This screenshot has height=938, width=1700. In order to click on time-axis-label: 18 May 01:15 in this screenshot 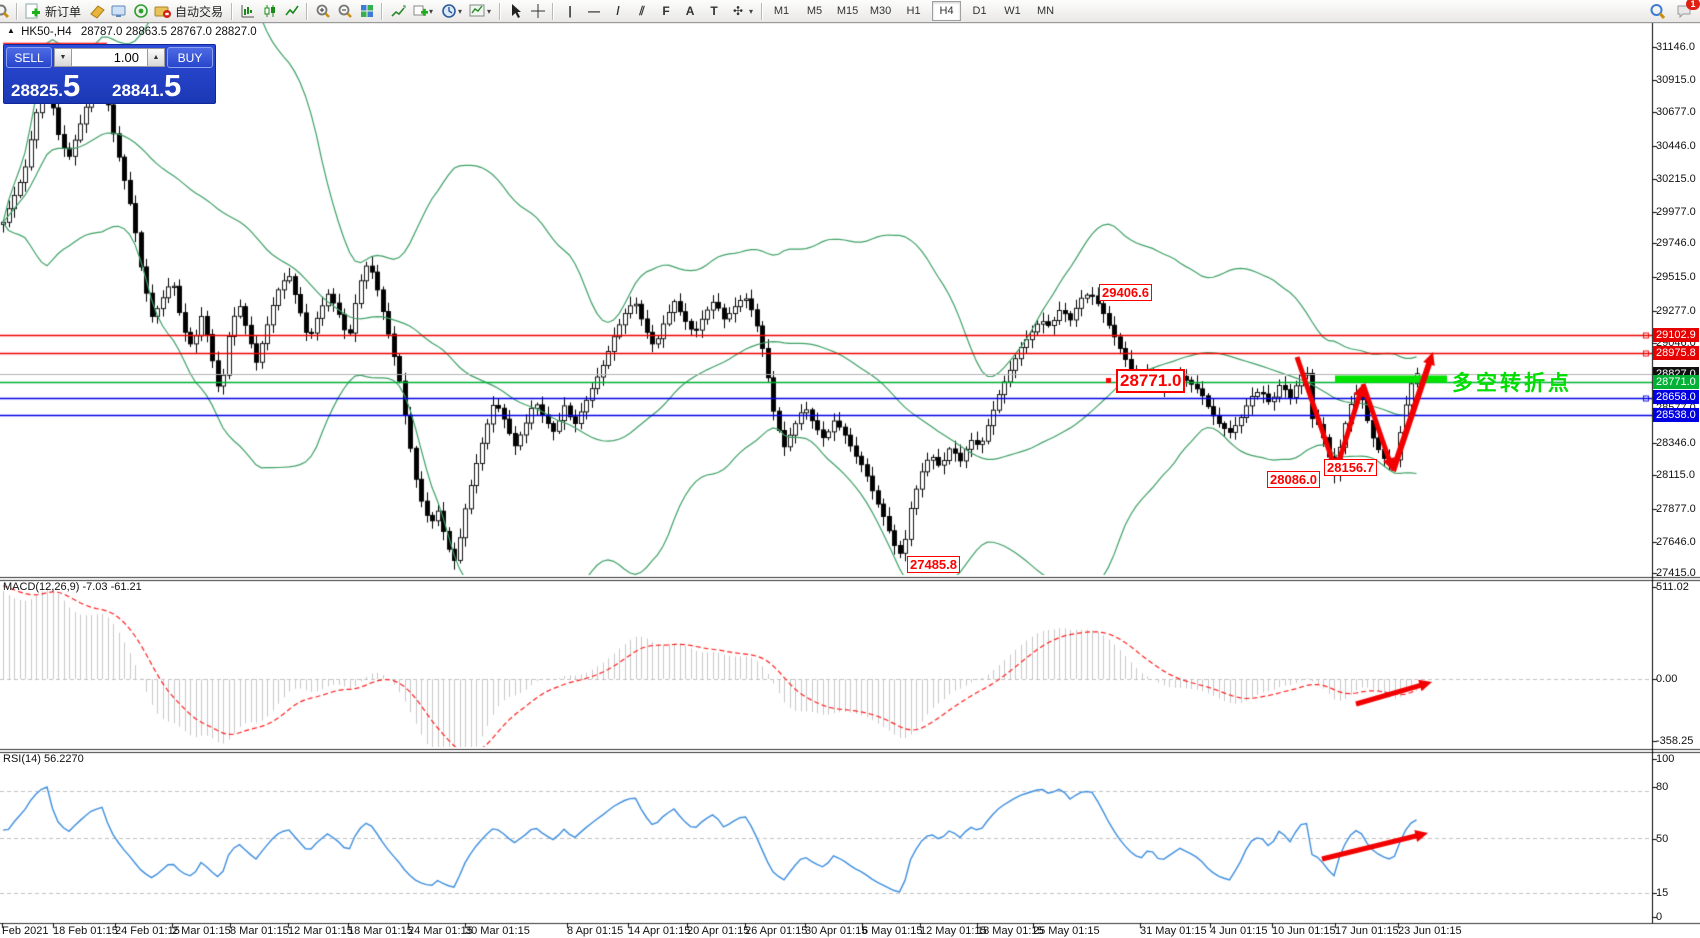, I will do `click(1010, 931)`.